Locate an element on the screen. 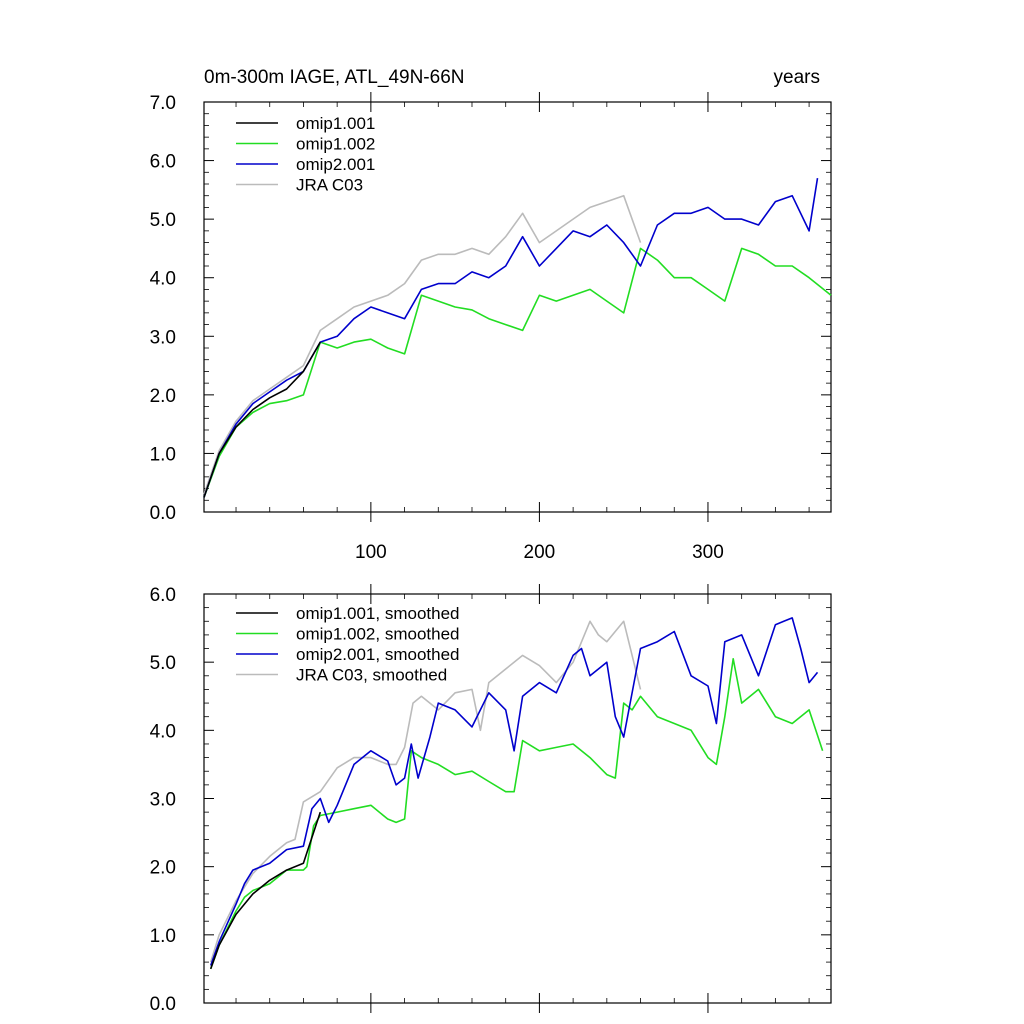 The image size is (1024, 1024). x-tick-label: 100 is located at coordinates (371, 552).